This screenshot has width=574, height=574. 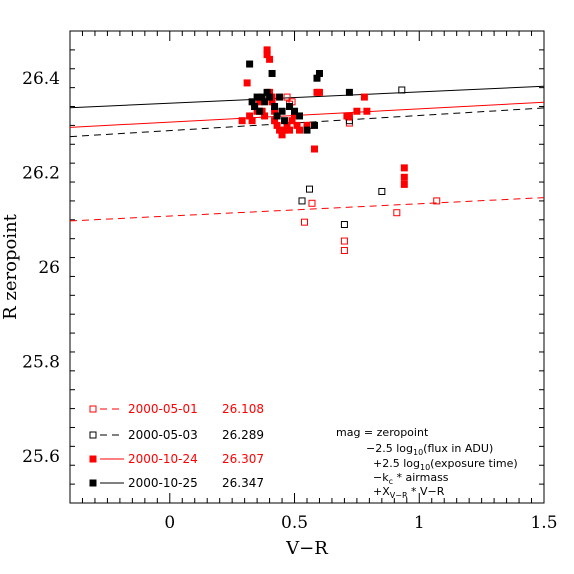 I want to click on legend-entry-2000-10-24: 2000-10-24 26.307, so click(x=176, y=459).